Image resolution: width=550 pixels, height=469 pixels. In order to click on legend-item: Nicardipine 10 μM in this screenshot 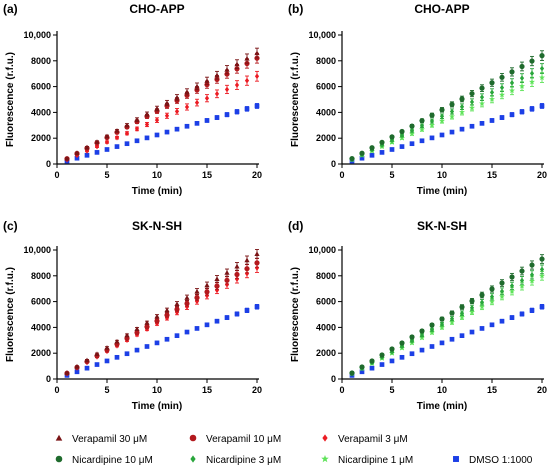, I will do `click(104, 460)`.